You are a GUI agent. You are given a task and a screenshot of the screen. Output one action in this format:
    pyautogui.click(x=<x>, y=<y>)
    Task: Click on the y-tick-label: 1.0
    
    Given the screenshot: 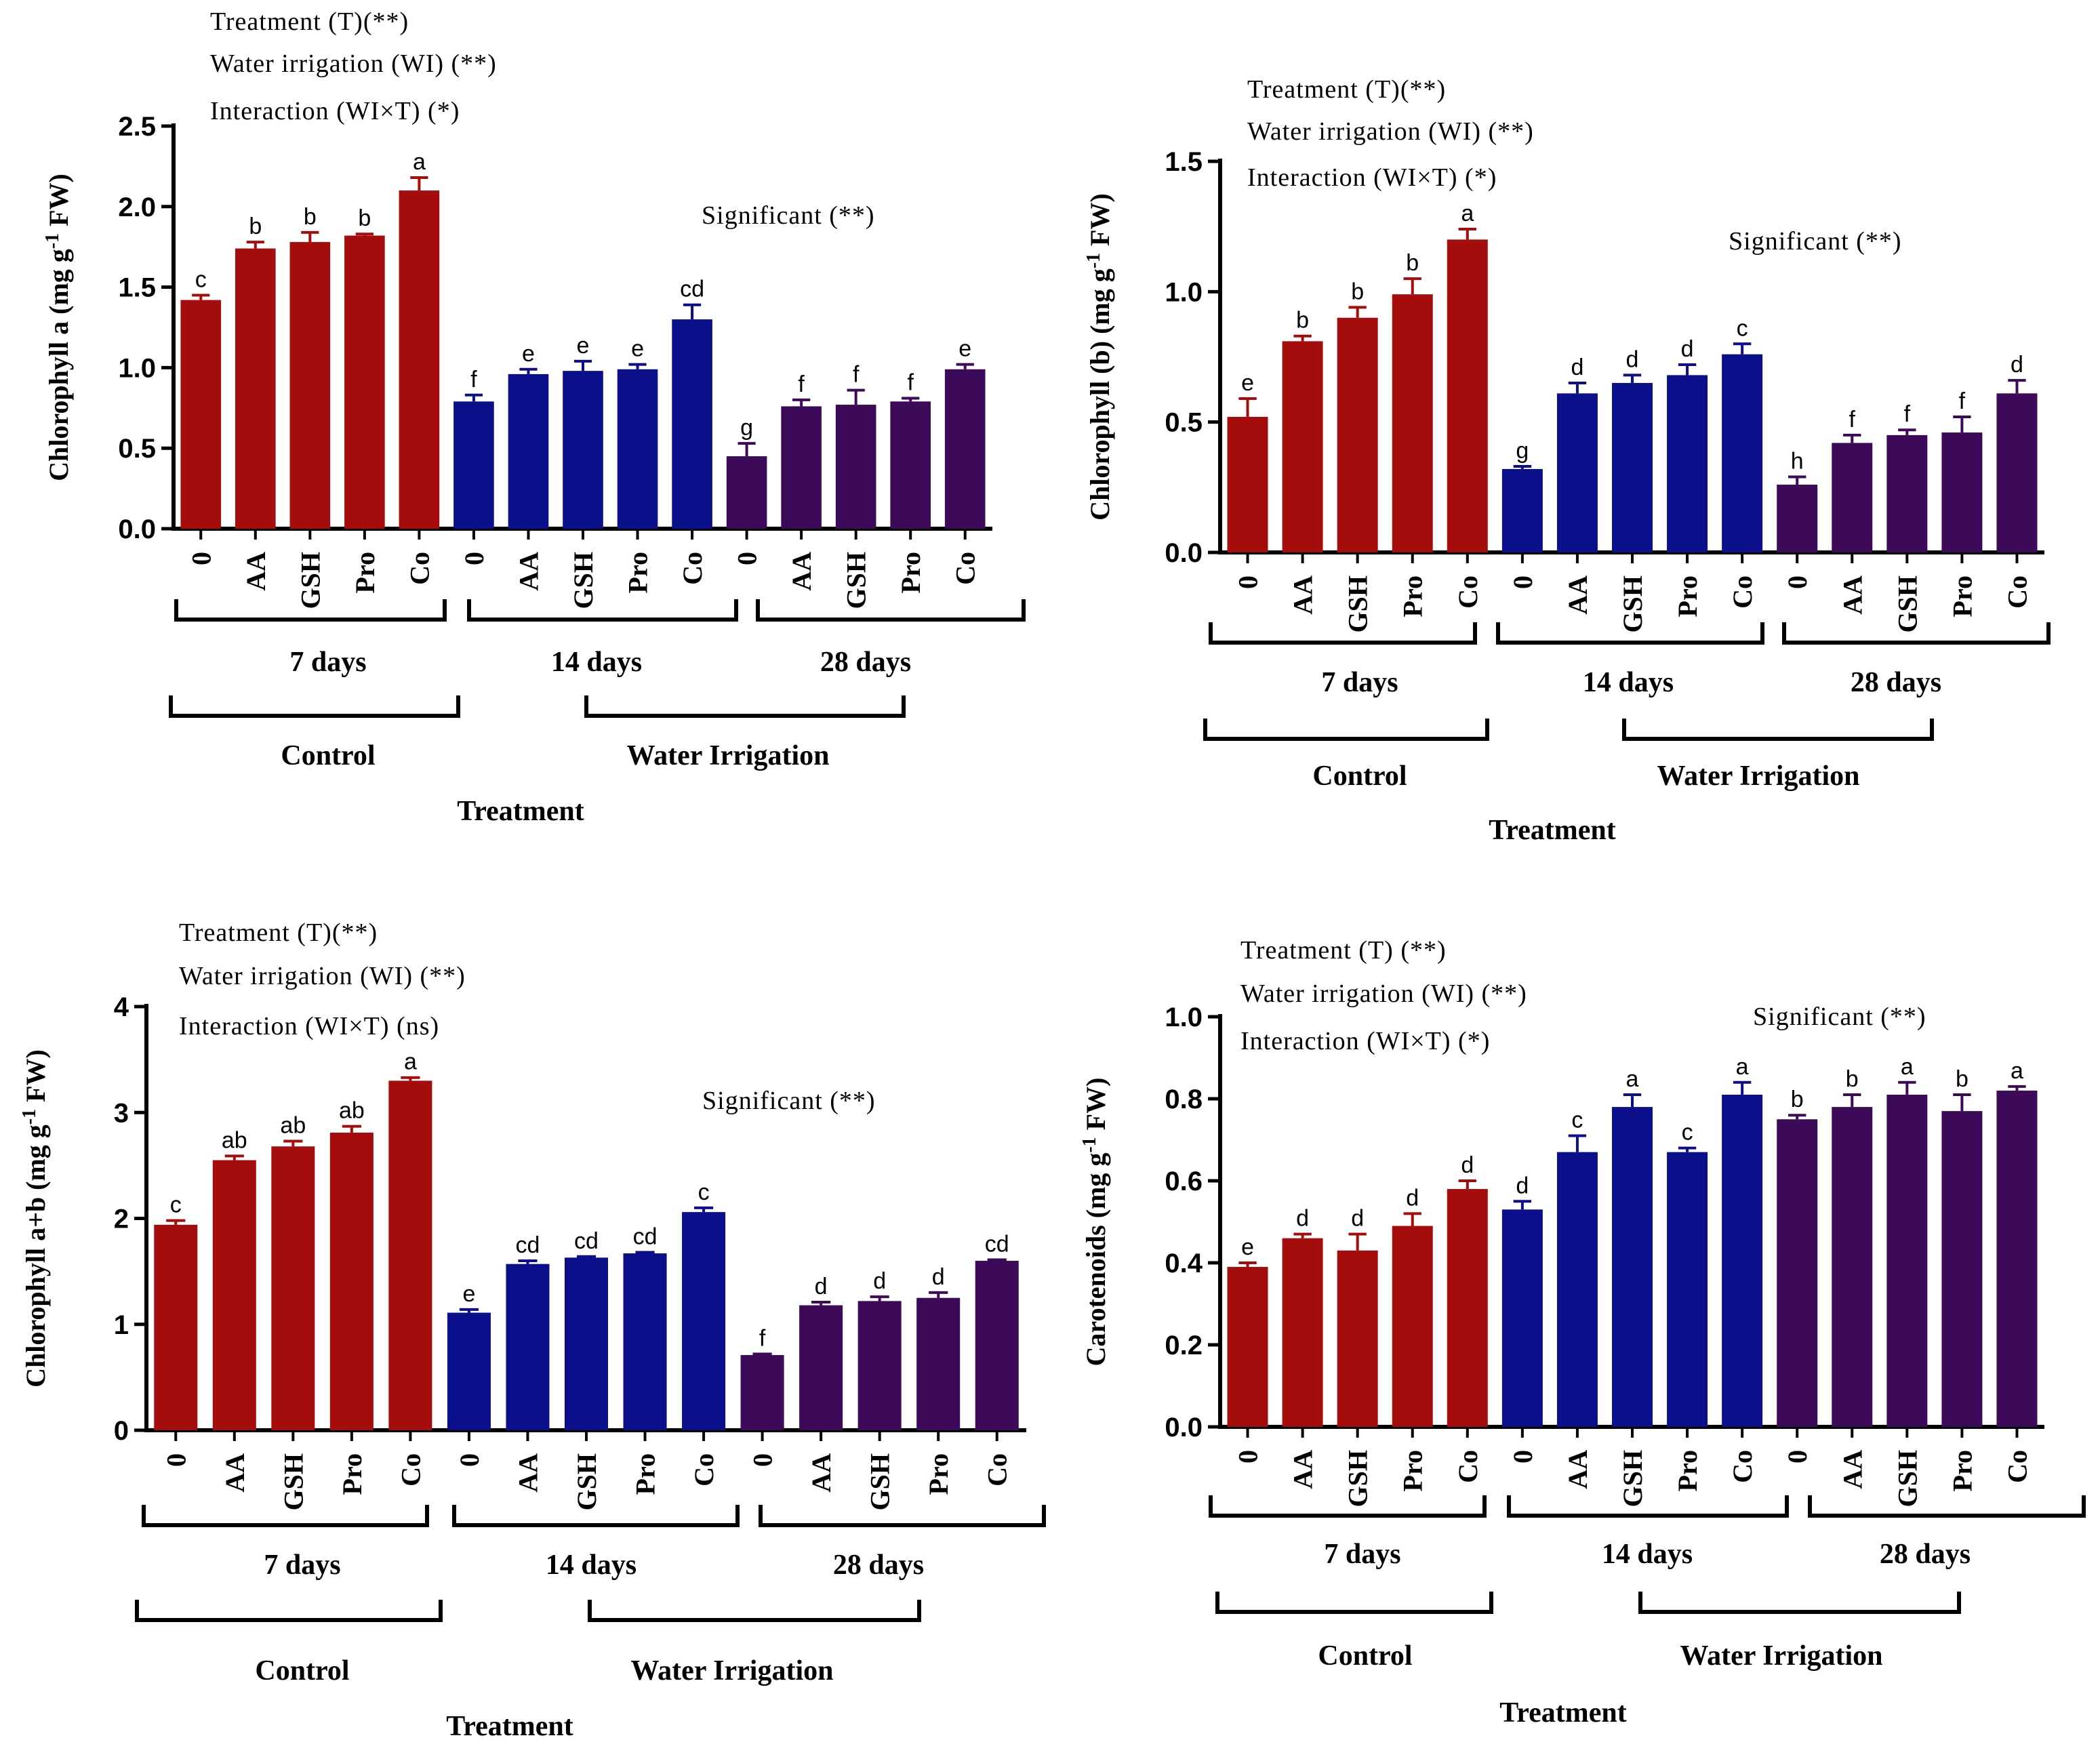 What is the action you would take?
    pyautogui.click(x=1184, y=292)
    